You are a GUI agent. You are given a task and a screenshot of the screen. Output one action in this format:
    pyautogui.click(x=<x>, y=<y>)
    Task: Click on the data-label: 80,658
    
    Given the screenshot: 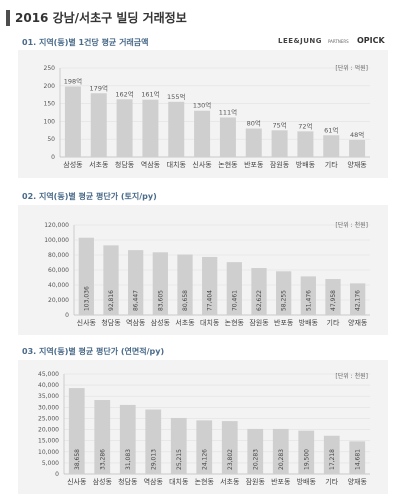 What is the action you would take?
    pyautogui.click(x=185, y=300)
    